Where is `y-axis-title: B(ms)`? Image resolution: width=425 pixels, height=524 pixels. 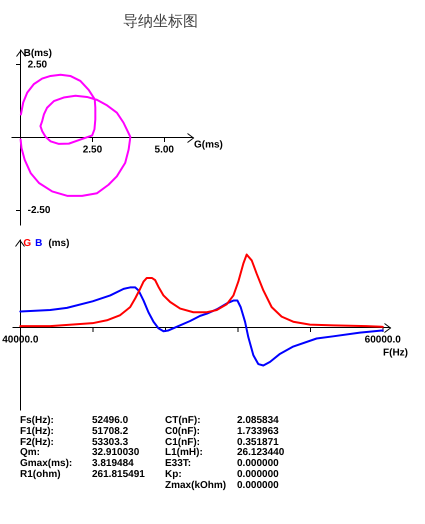
y-axis-title: B(ms) is located at coordinates (38, 53).